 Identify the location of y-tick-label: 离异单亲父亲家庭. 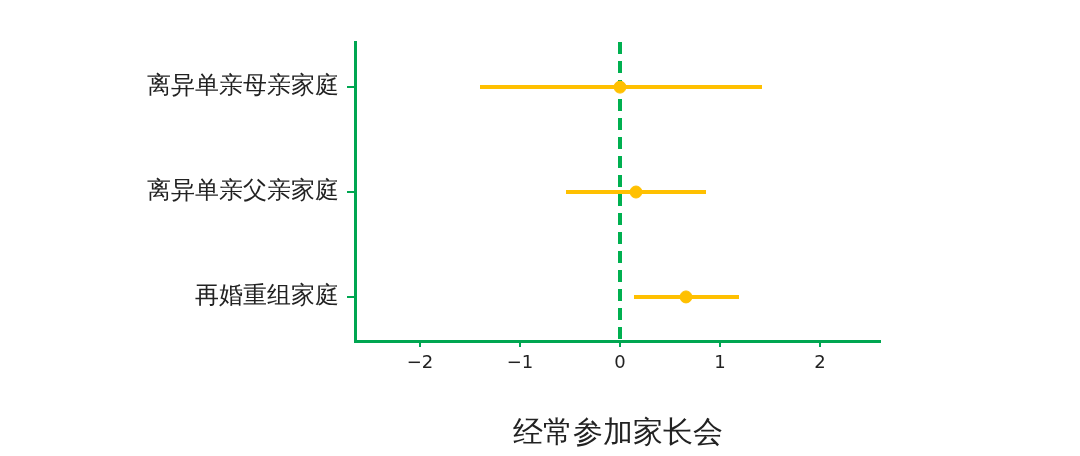
(243, 190).